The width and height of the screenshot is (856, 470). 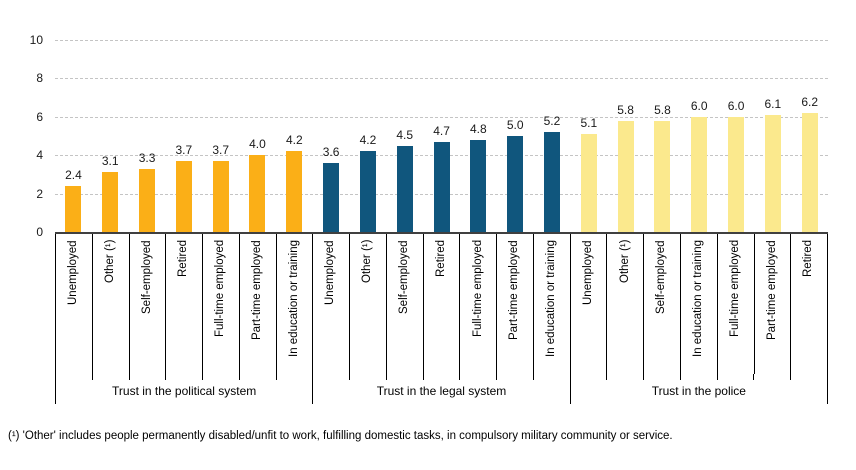 What do you see at coordinates (515, 125) in the screenshot?
I see `value-label: 5.0` at bounding box center [515, 125].